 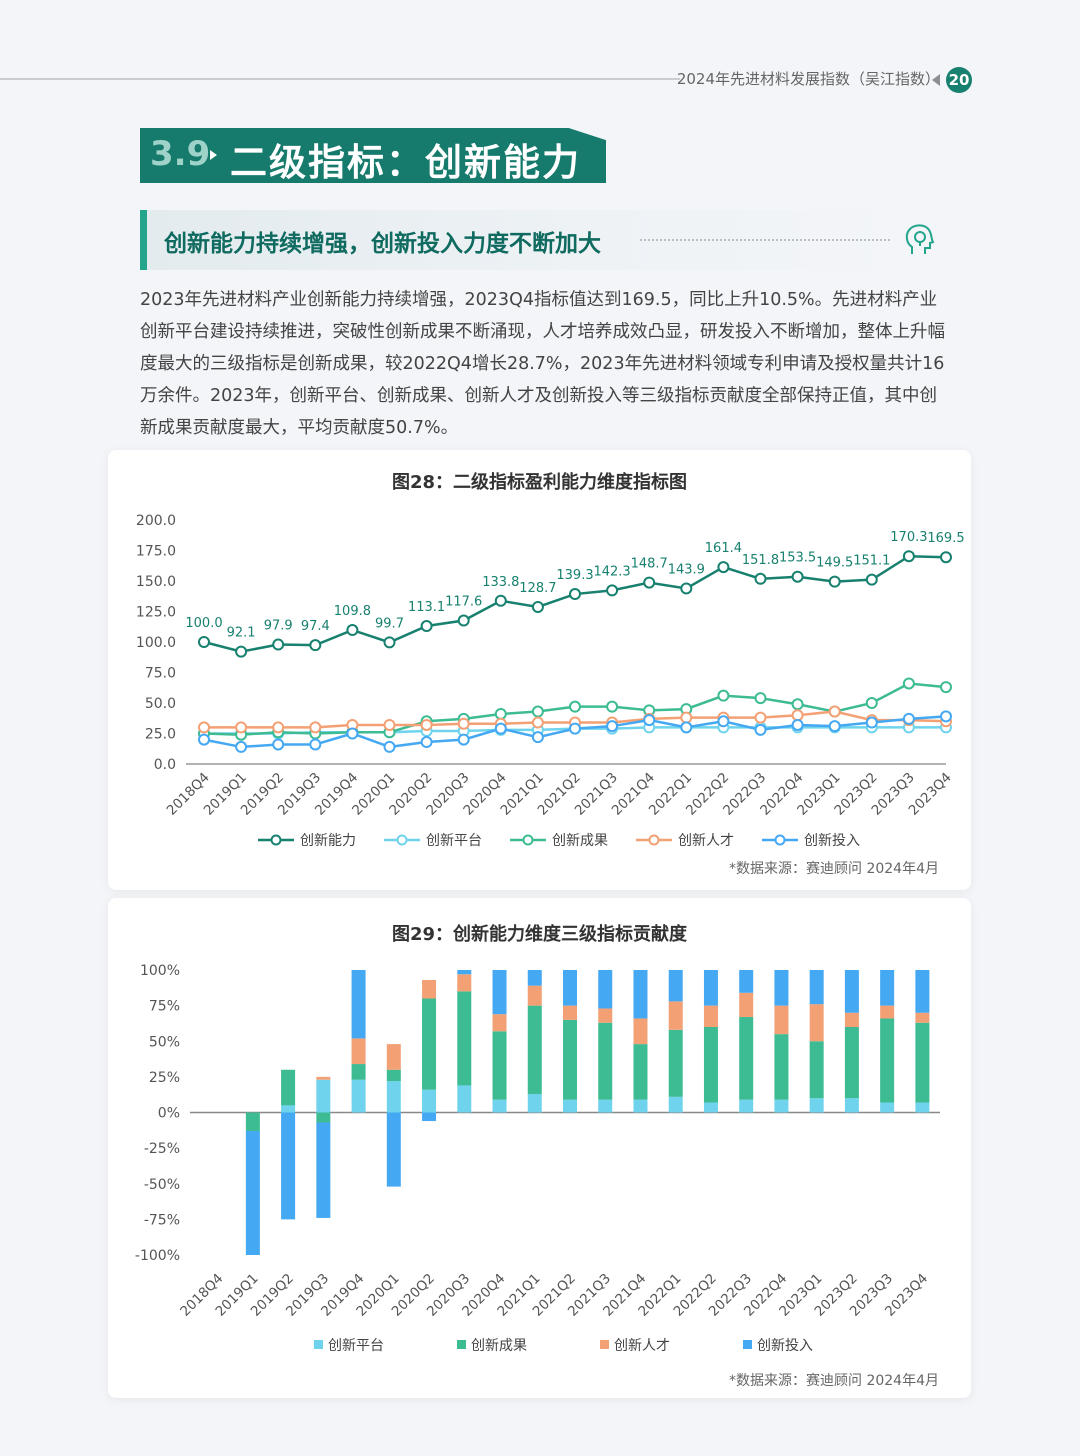 I want to click on data-label: 153.5, so click(x=797, y=558).